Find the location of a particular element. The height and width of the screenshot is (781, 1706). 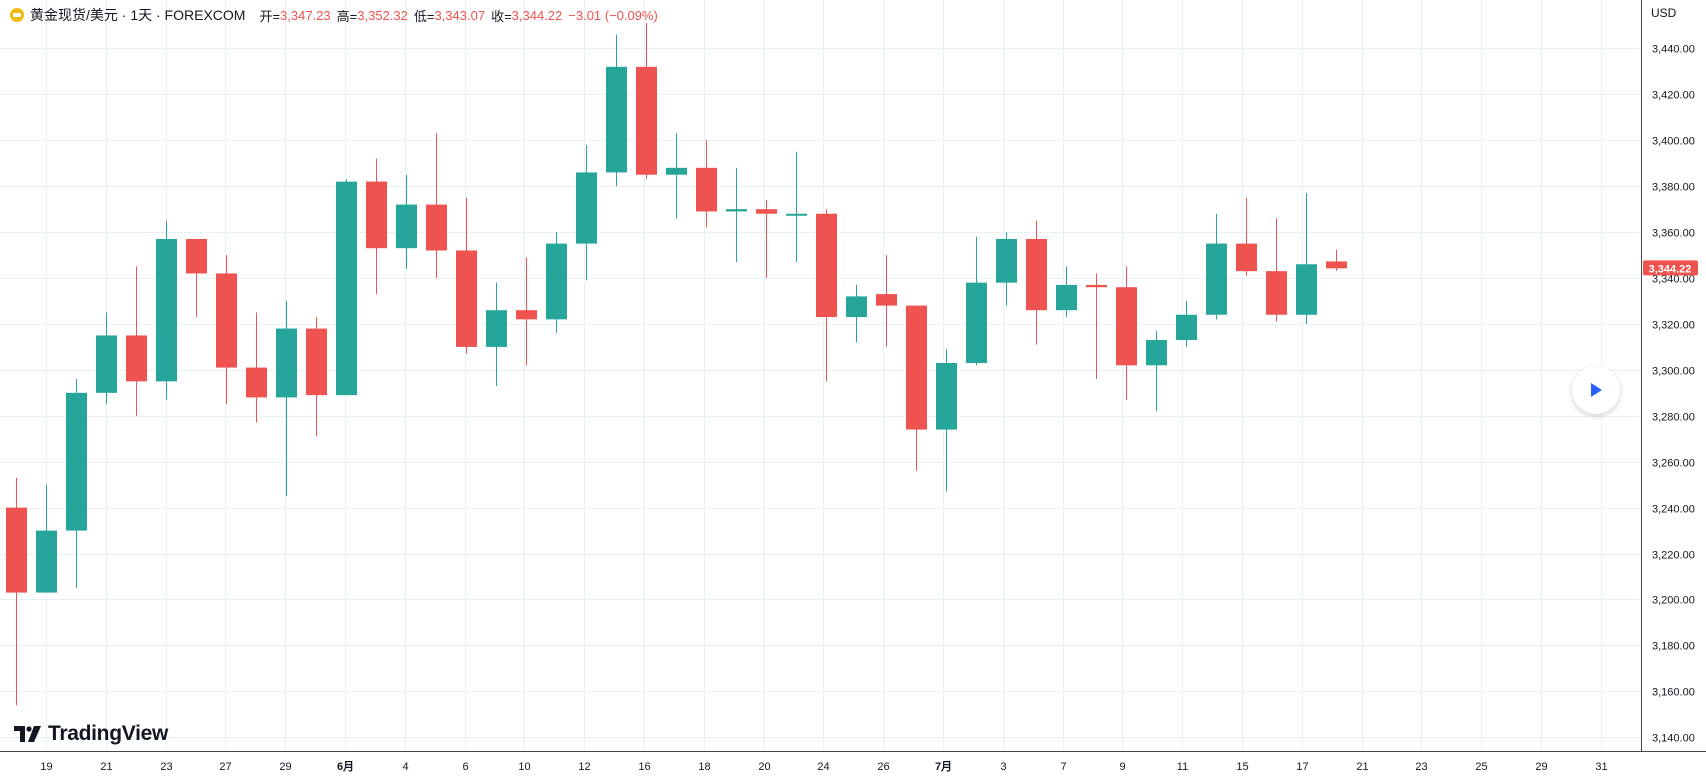

time-tick-label: 29 is located at coordinates (1541, 767).